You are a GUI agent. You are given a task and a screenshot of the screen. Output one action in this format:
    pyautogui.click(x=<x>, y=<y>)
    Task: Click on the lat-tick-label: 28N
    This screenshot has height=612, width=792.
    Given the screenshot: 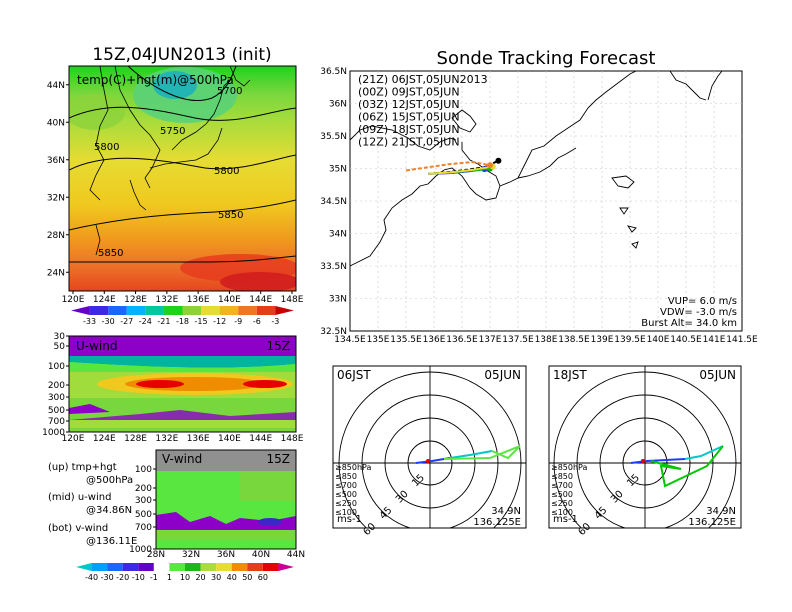 What is the action you would take?
    pyautogui.click(x=56, y=236)
    